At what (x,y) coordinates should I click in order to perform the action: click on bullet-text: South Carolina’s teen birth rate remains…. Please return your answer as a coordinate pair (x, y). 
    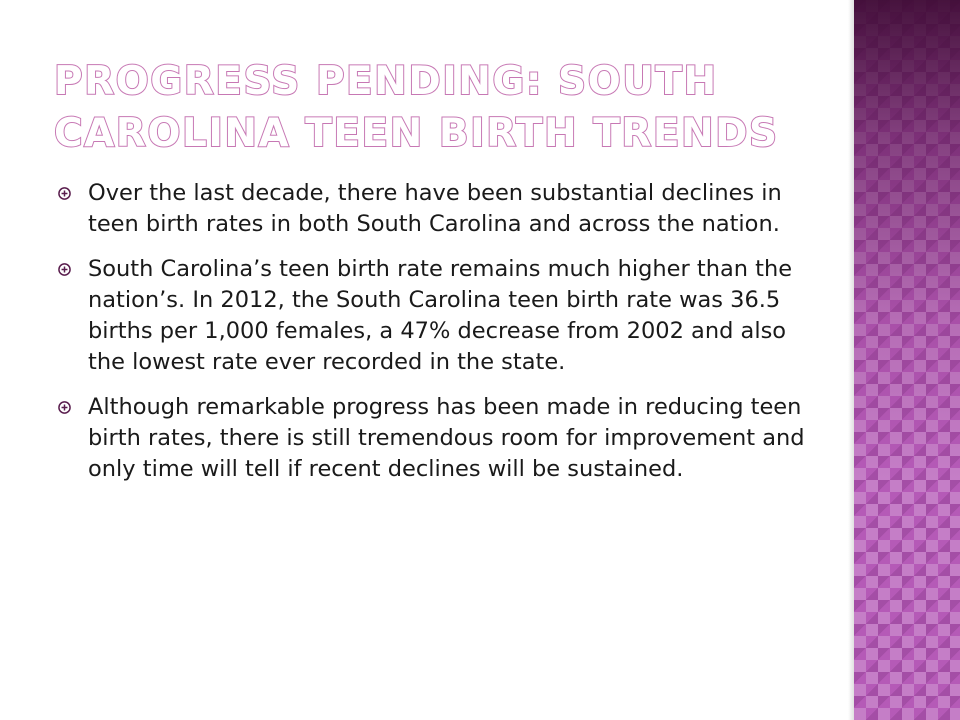
    Looking at the image, I should click on (440, 315).